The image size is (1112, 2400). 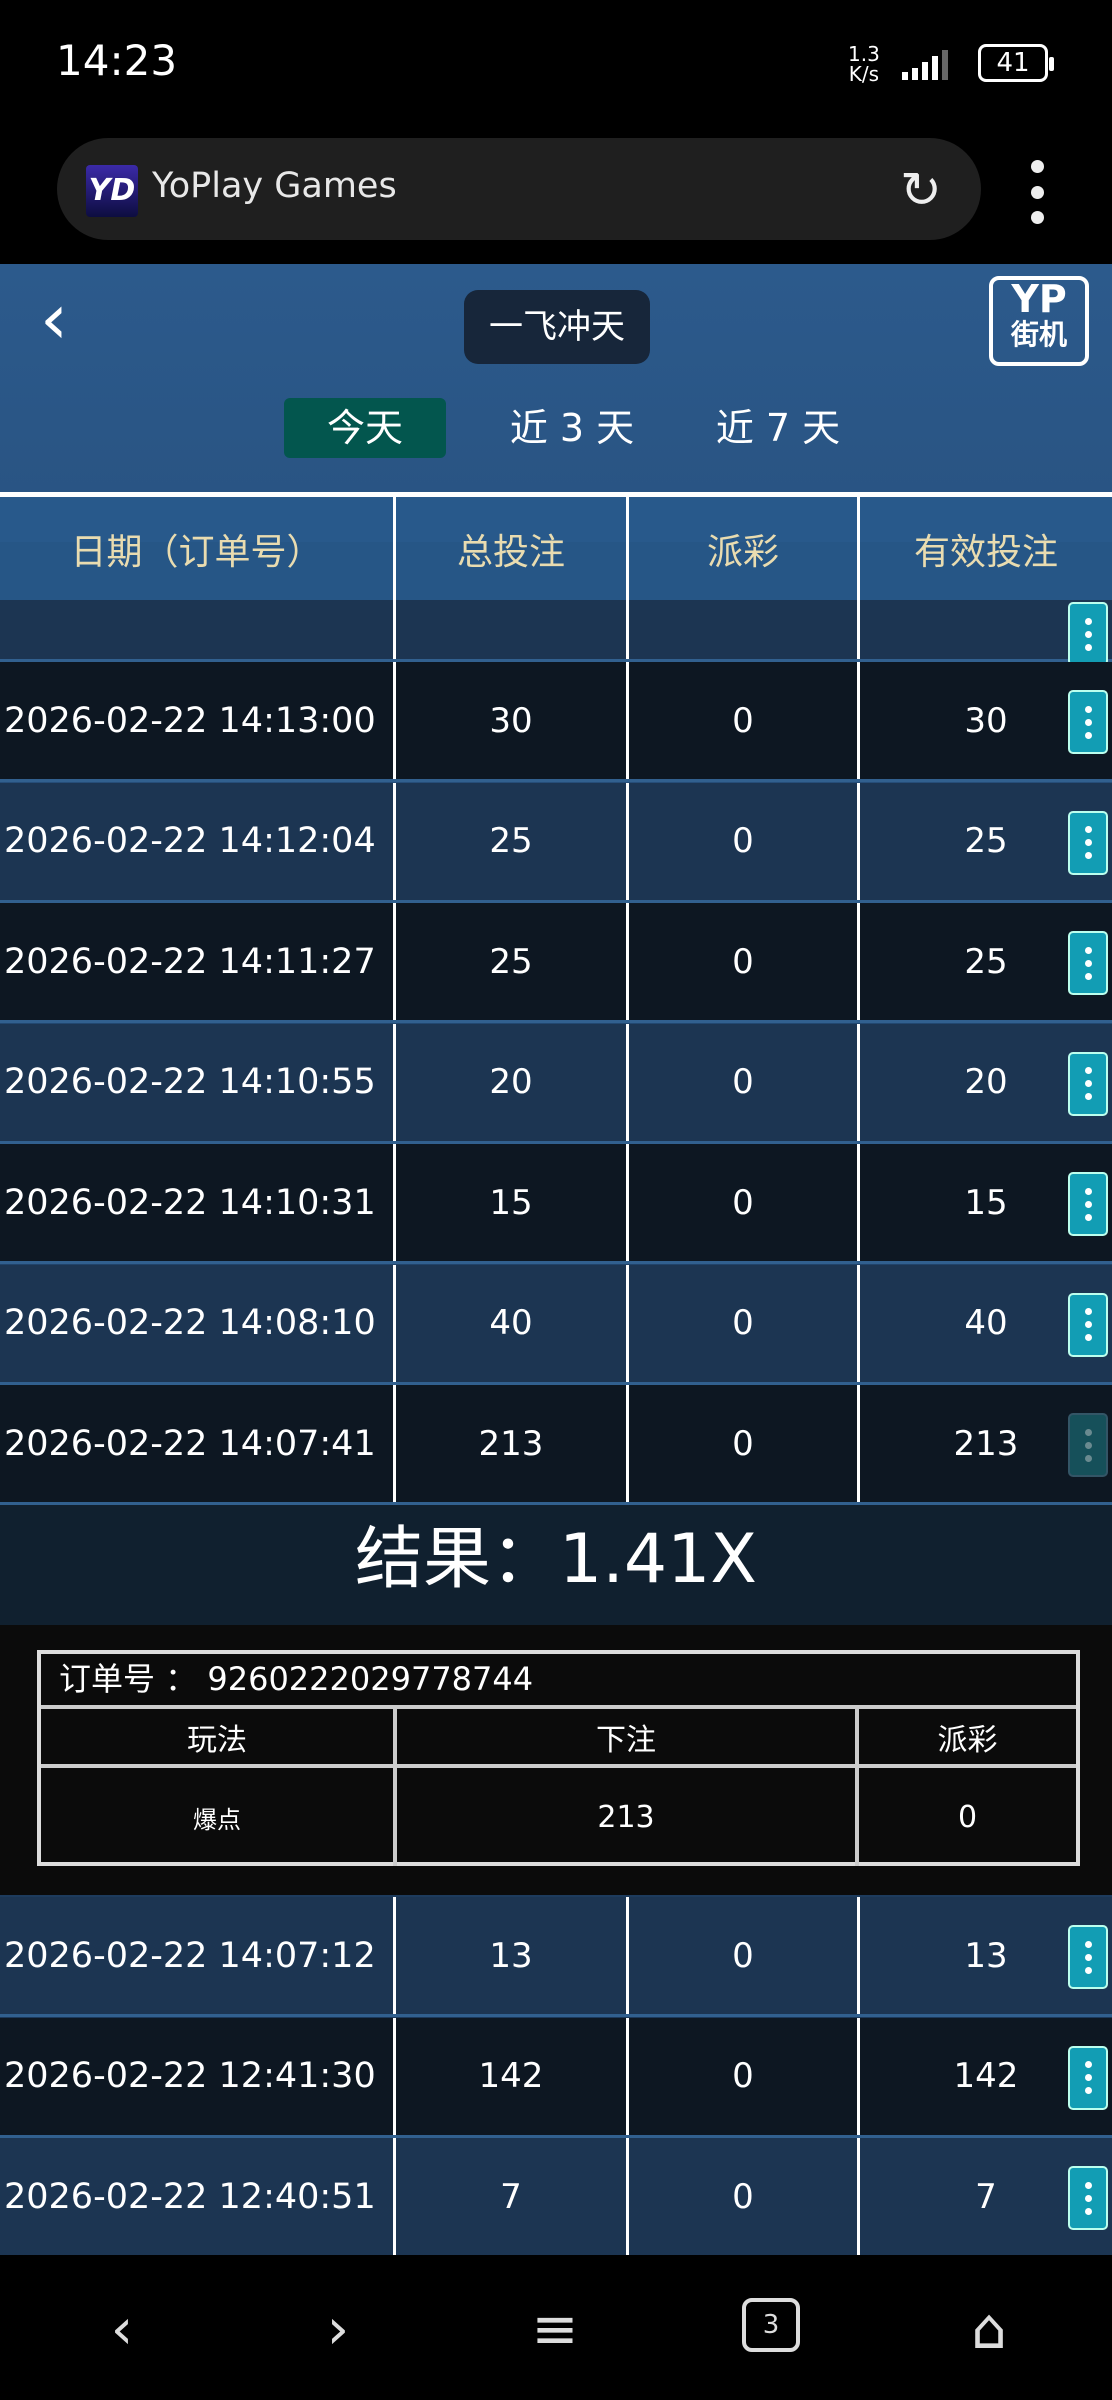 What do you see at coordinates (986, 1323) in the screenshot?
I see `row-valid: 40` at bounding box center [986, 1323].